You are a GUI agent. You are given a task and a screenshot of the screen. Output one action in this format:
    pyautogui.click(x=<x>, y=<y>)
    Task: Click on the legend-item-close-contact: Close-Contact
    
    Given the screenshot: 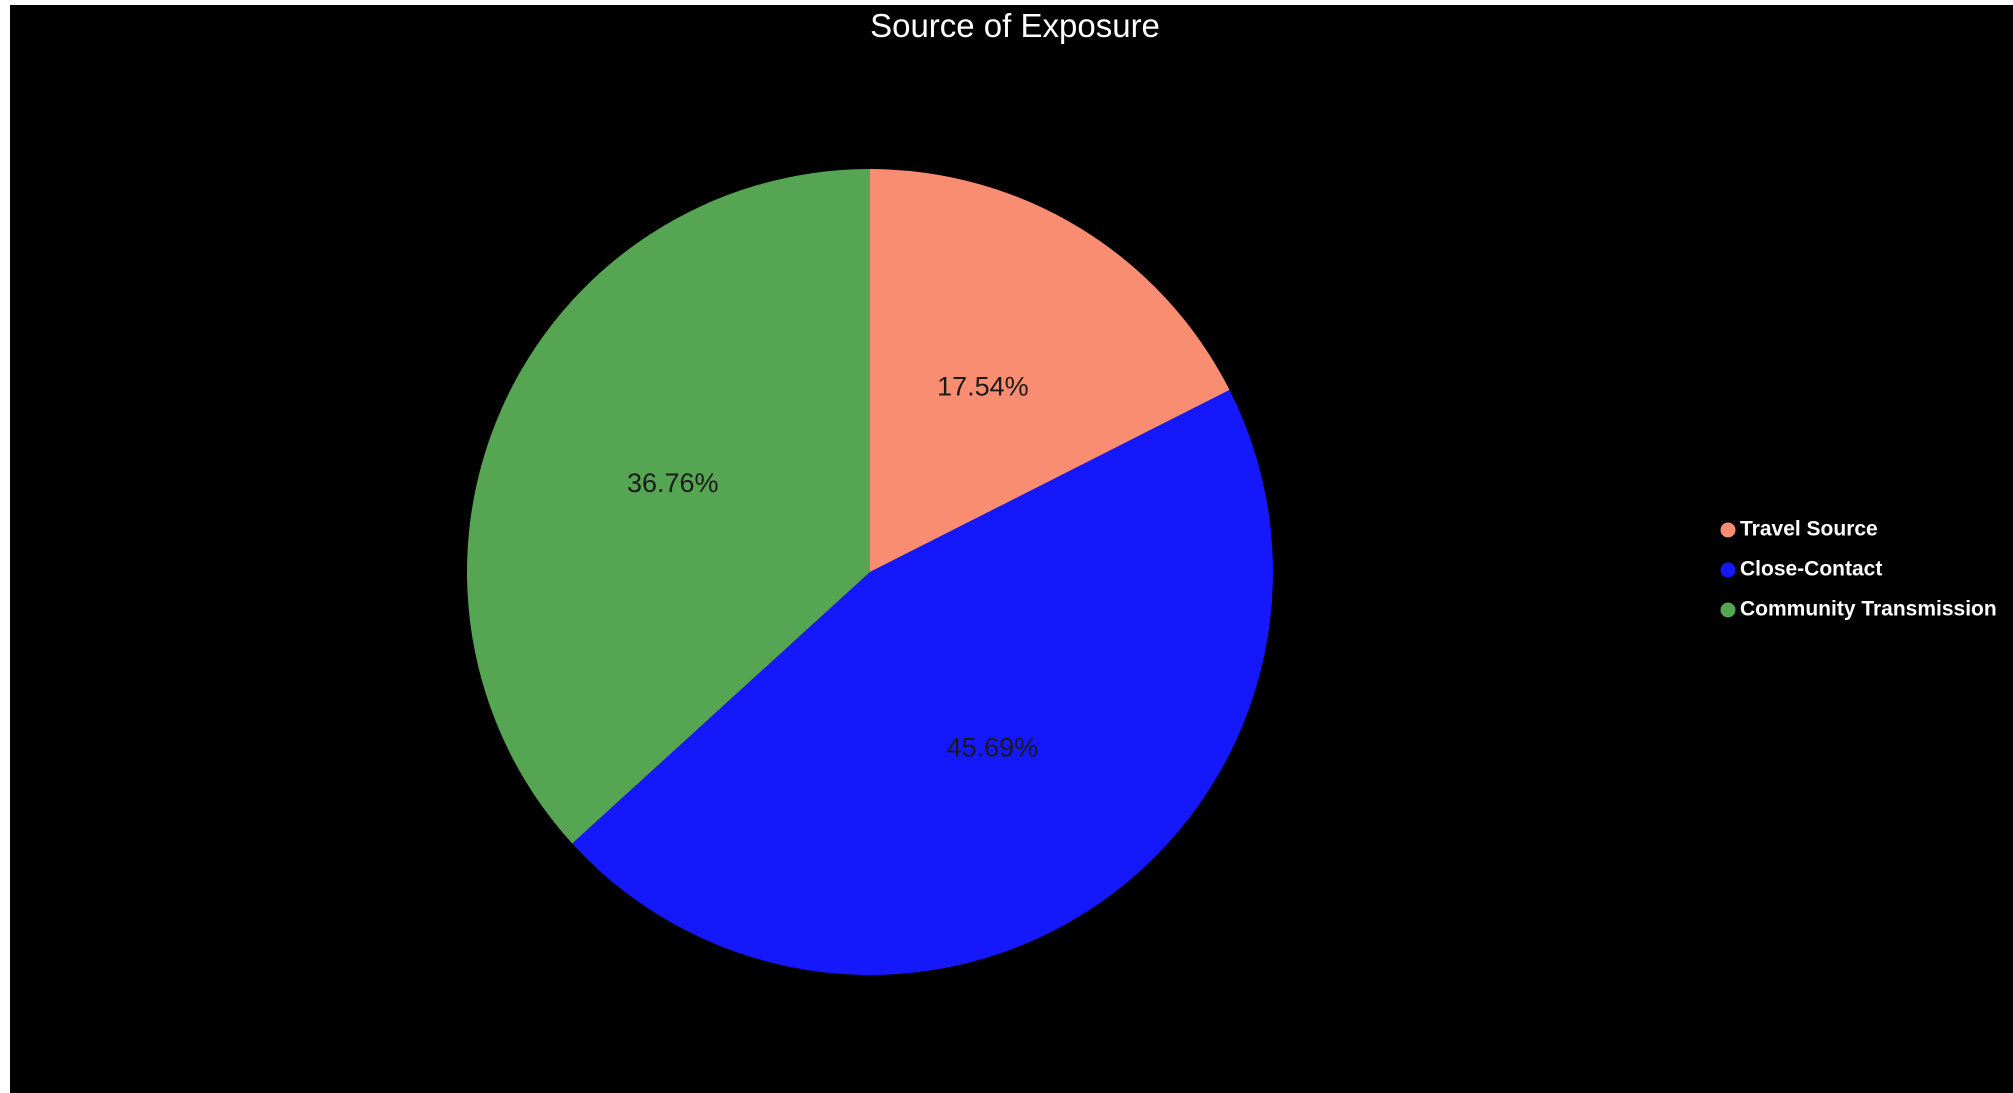 What is the action you would take?
    pyautogui.click(x=1801, y=569)
    